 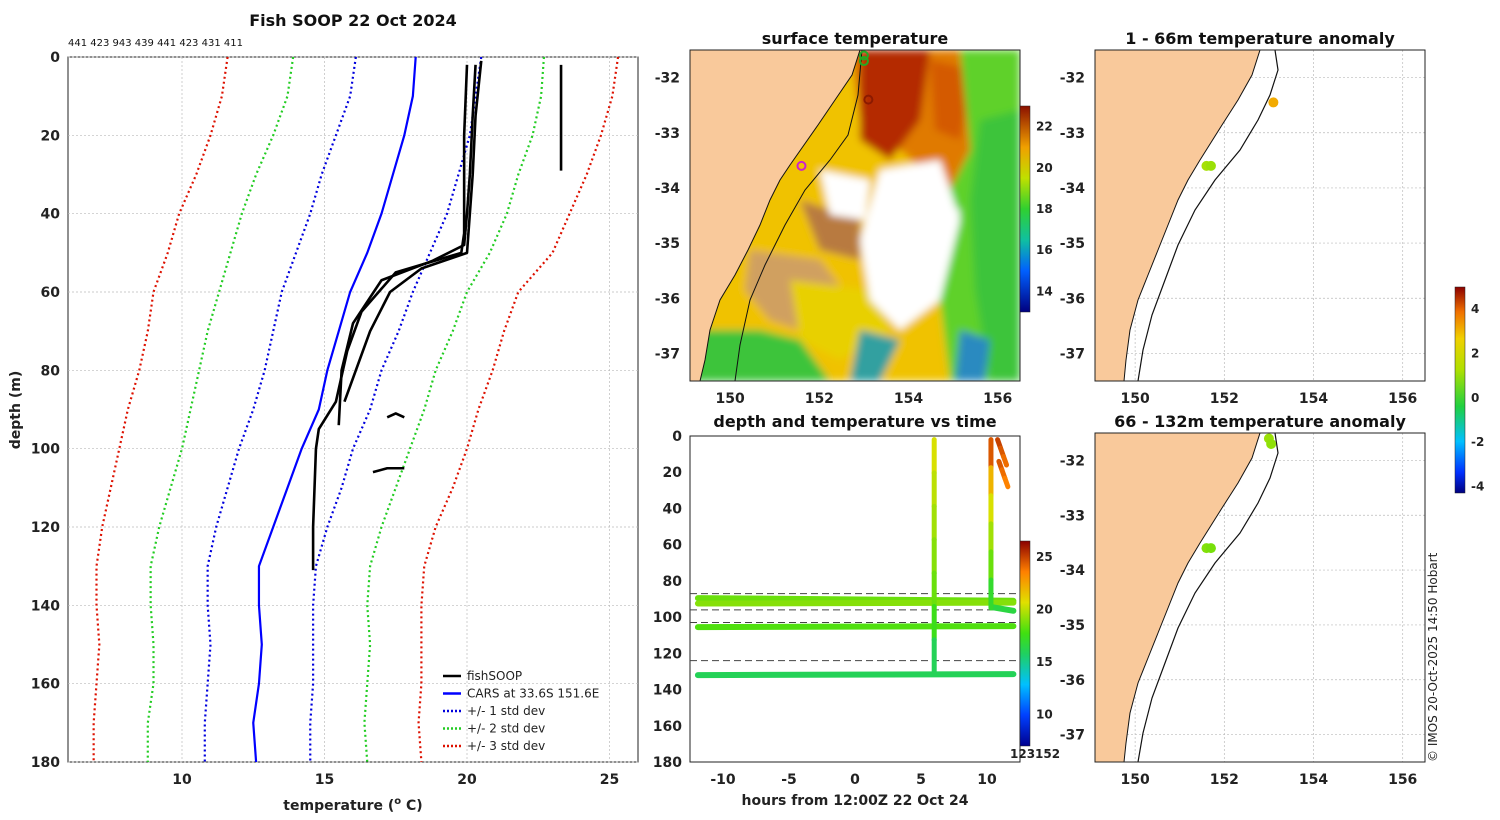 What do you see at coordinates (1035, 754) in the screenshot?
I see `overlap-label: 1​2​3​1​5​2` at bounding box center [1035, 754].